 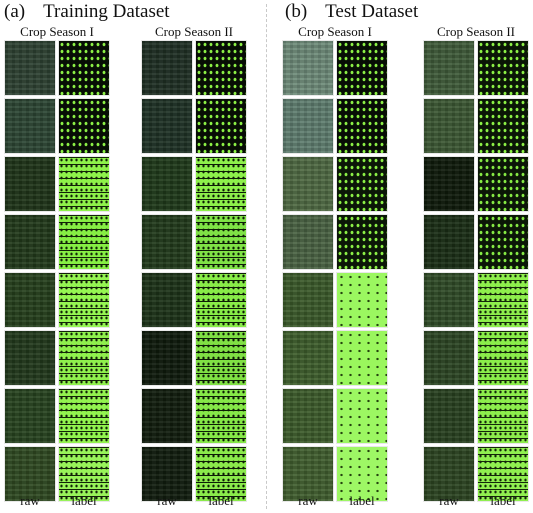 What do you see at coordinates (106, 11) in the screenshot?
I see `panel-title-text: Training Dataset` at bounding box center [106, 11].